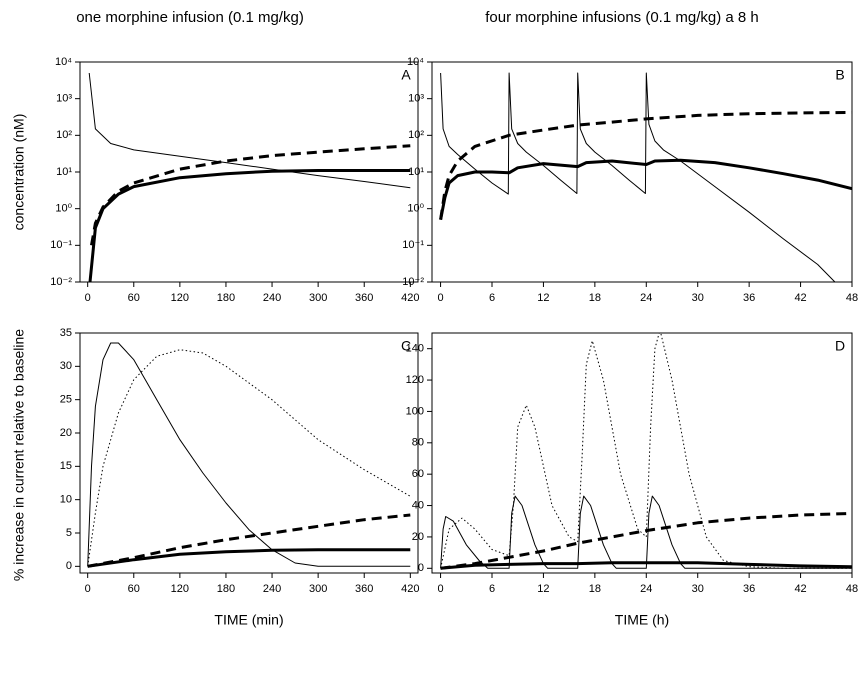  Describe the element at coordinates (66, 500) in the screenshot. I see `y-tick-label: 10` at that location.